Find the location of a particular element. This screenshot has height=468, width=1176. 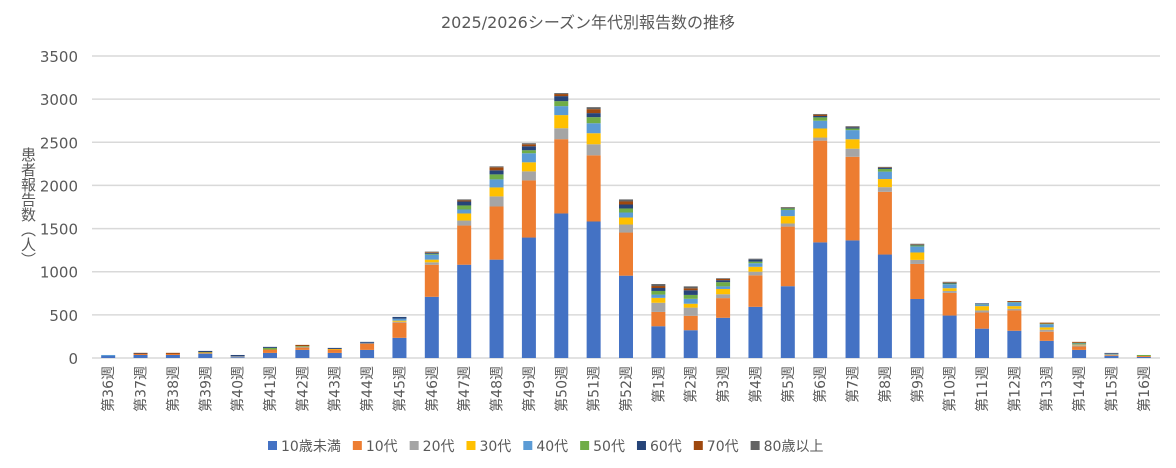

x-tick-label: 第9週 is located at coordinates (917, 384).